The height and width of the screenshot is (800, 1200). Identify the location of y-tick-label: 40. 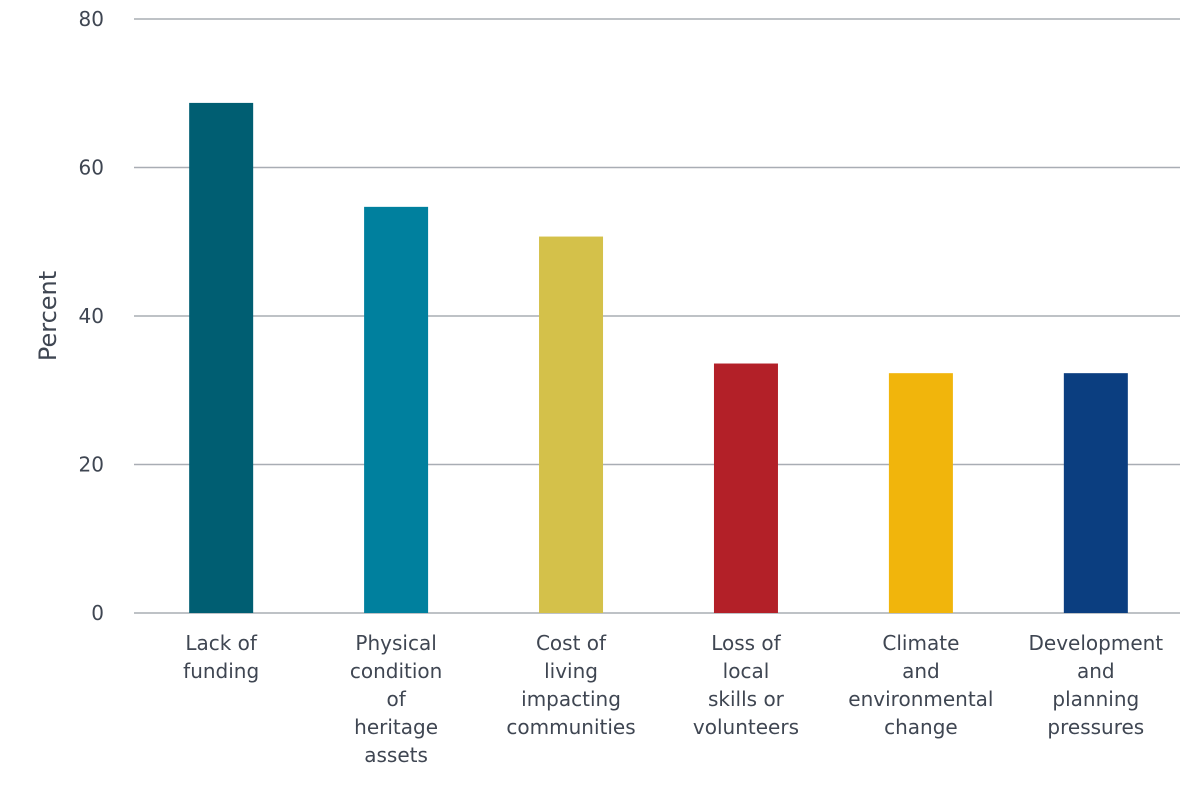
(91, 316).